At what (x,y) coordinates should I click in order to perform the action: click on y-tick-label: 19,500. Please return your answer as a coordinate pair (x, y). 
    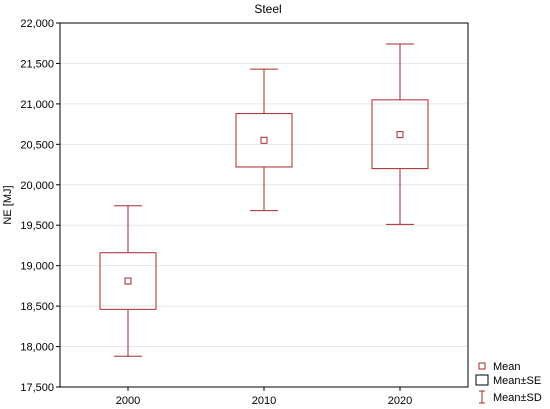
    Looking at the image, I should click on (37, 226).